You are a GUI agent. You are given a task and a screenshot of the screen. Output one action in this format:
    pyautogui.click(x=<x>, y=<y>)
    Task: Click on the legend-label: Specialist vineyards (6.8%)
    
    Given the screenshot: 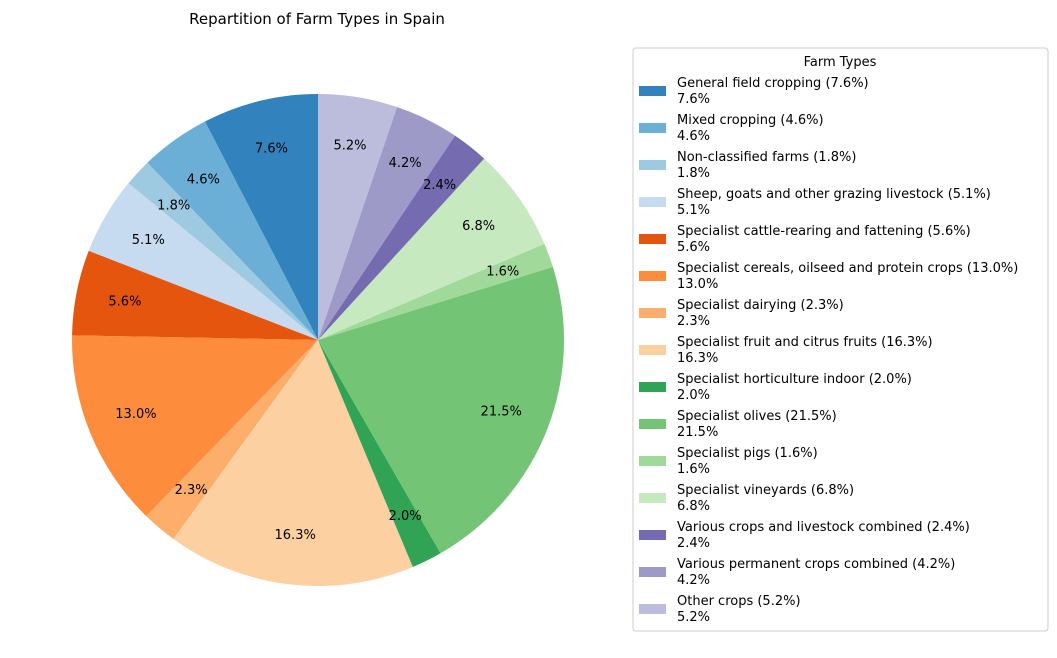 What is the action you would take?
    pyautogui.click(x=765, y=490)
    